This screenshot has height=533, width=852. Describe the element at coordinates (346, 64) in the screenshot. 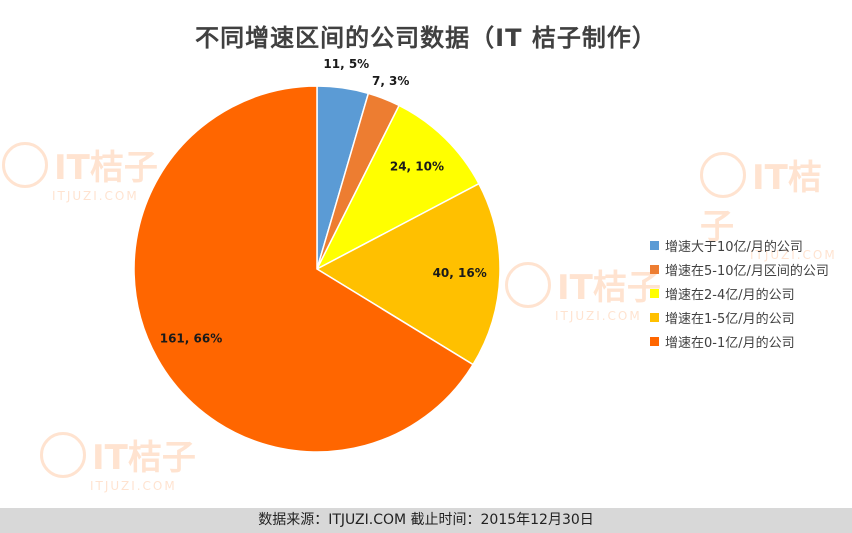

I see `data-label: 11, 5%` at that location.